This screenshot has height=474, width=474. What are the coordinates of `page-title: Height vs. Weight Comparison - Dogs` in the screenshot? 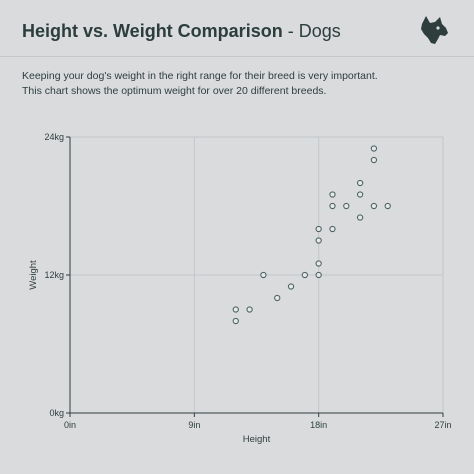 It's located at (181, 31).